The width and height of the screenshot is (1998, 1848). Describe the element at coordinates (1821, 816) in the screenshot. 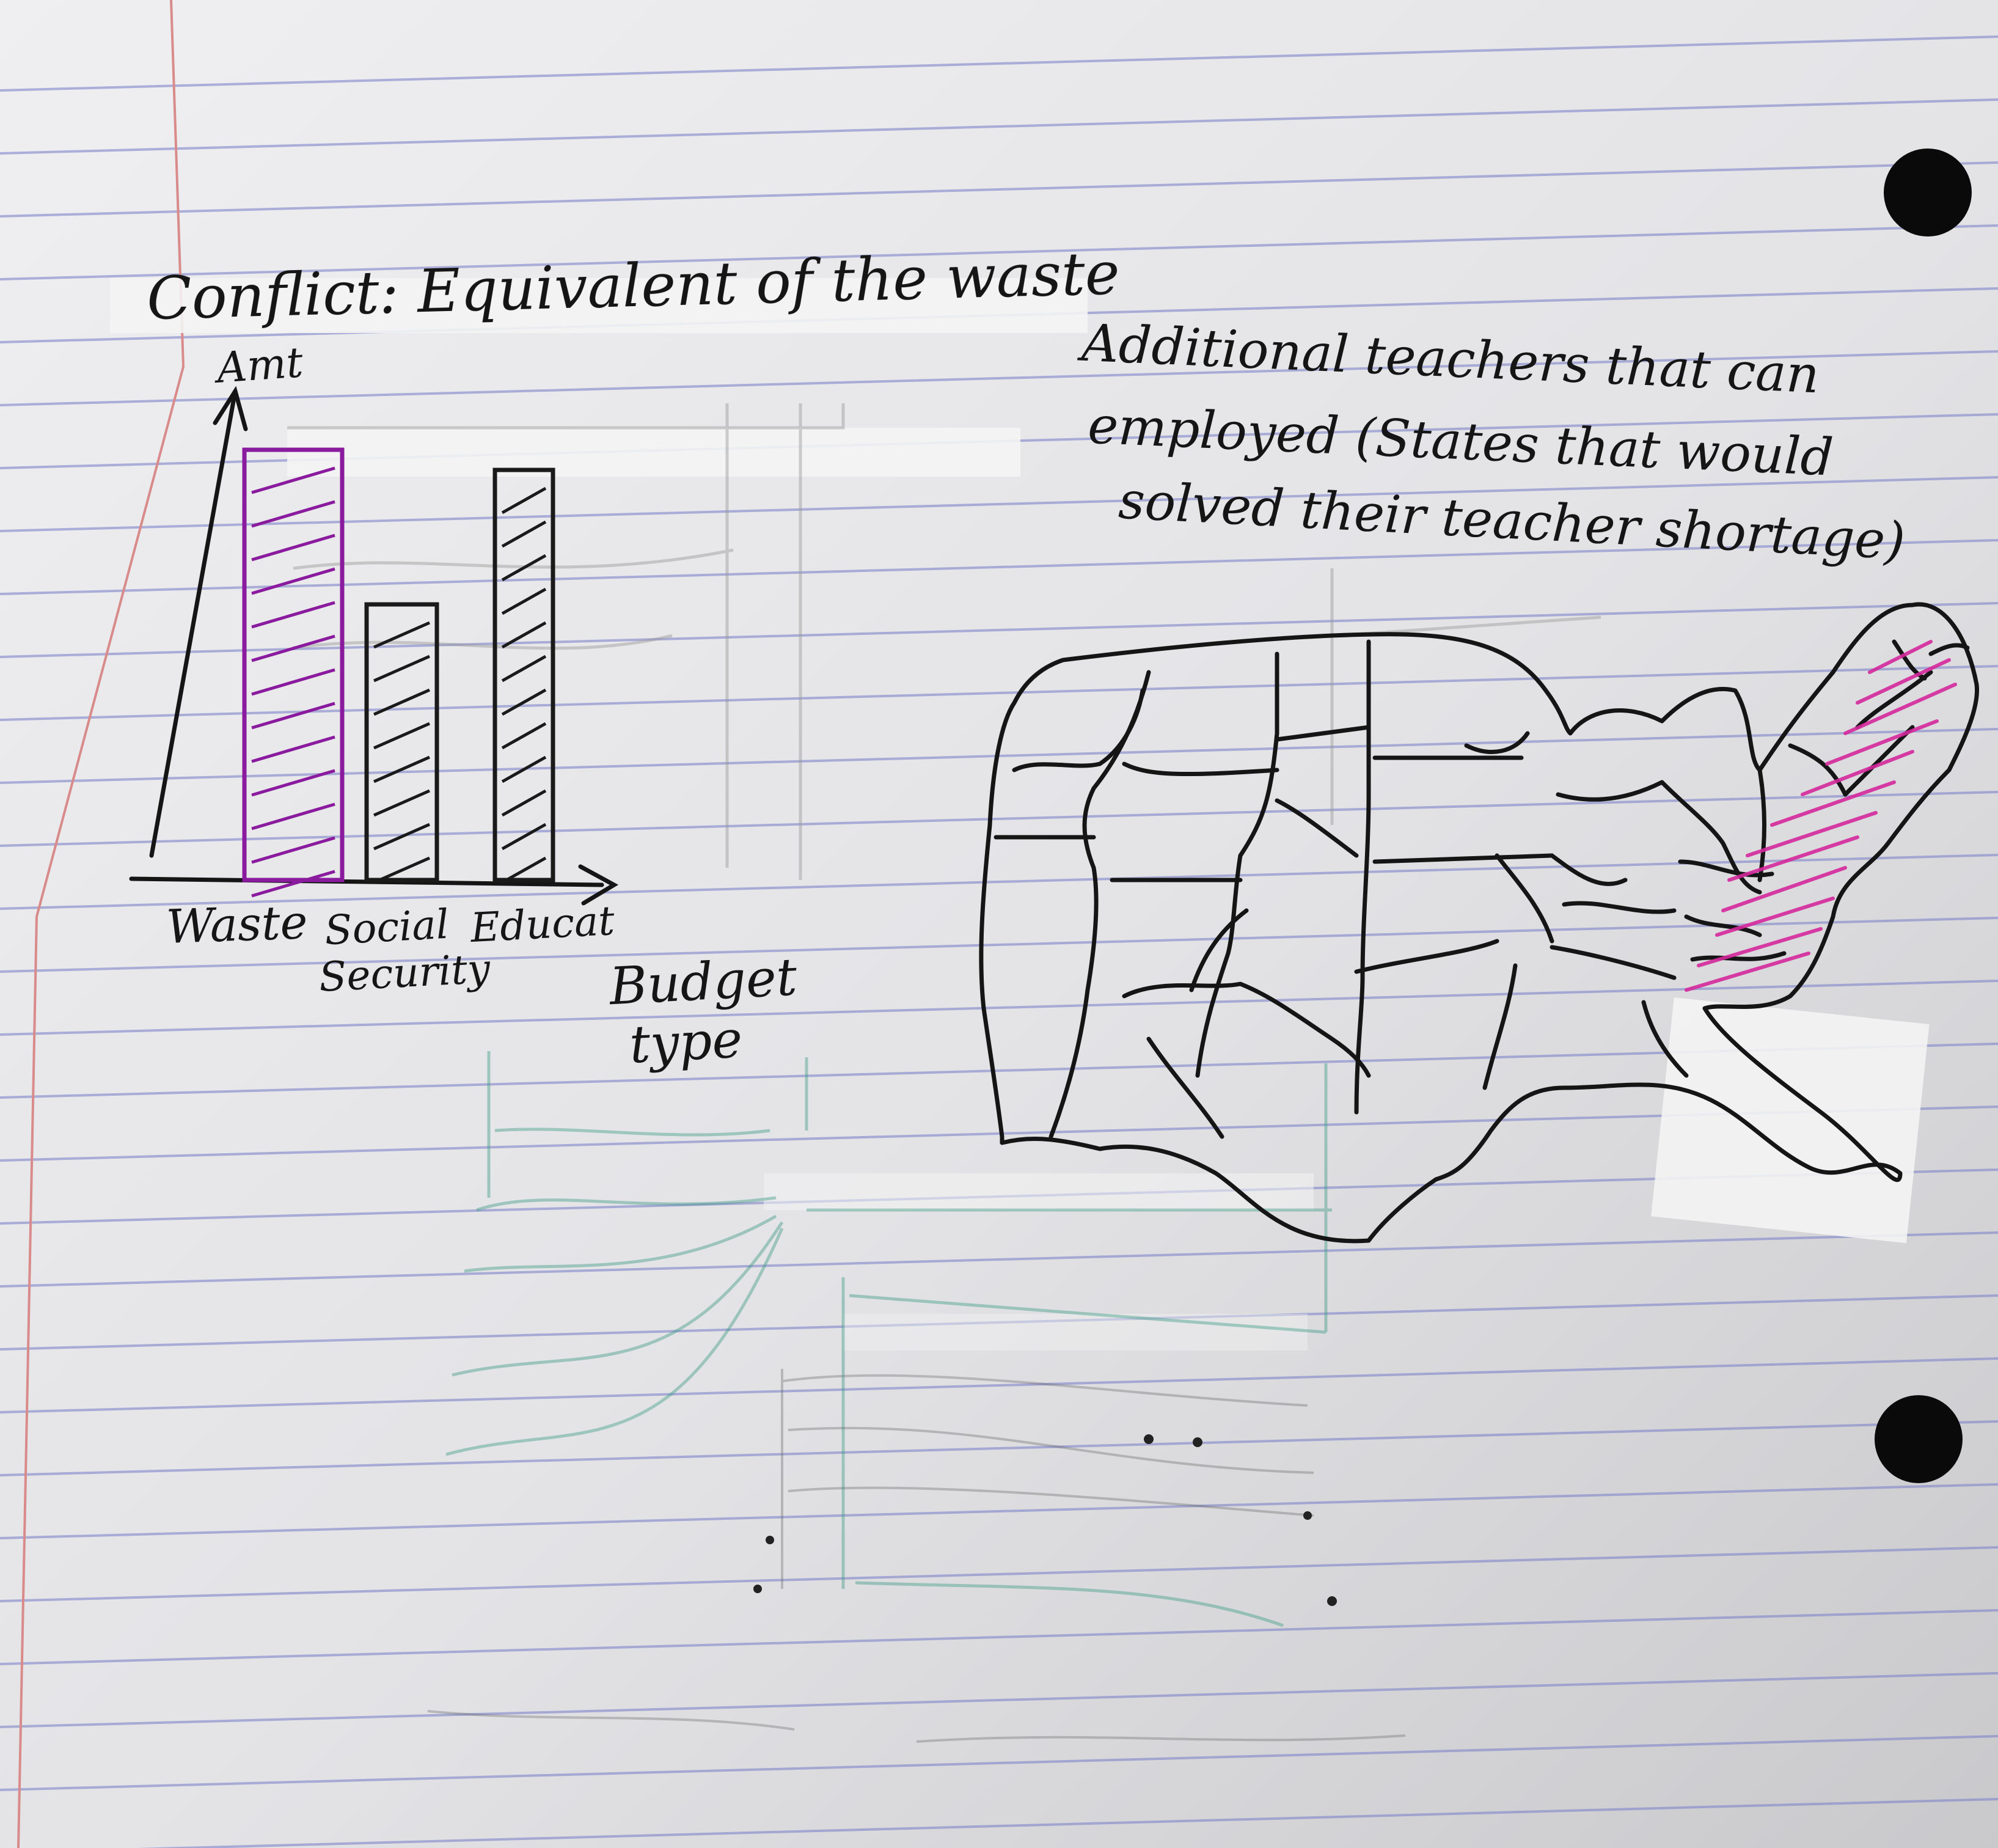

I see `east-coast-hatching` at that location.